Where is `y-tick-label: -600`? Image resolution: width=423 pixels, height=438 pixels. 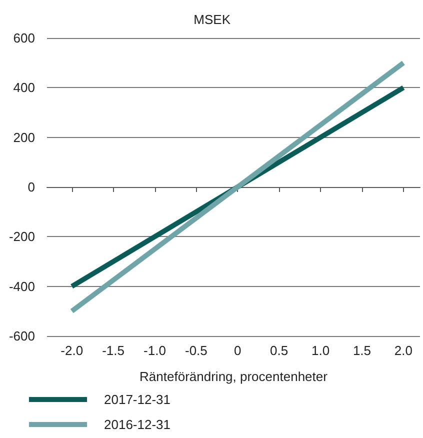
y-tick-label: -600 is located at coordinates (21, 336).